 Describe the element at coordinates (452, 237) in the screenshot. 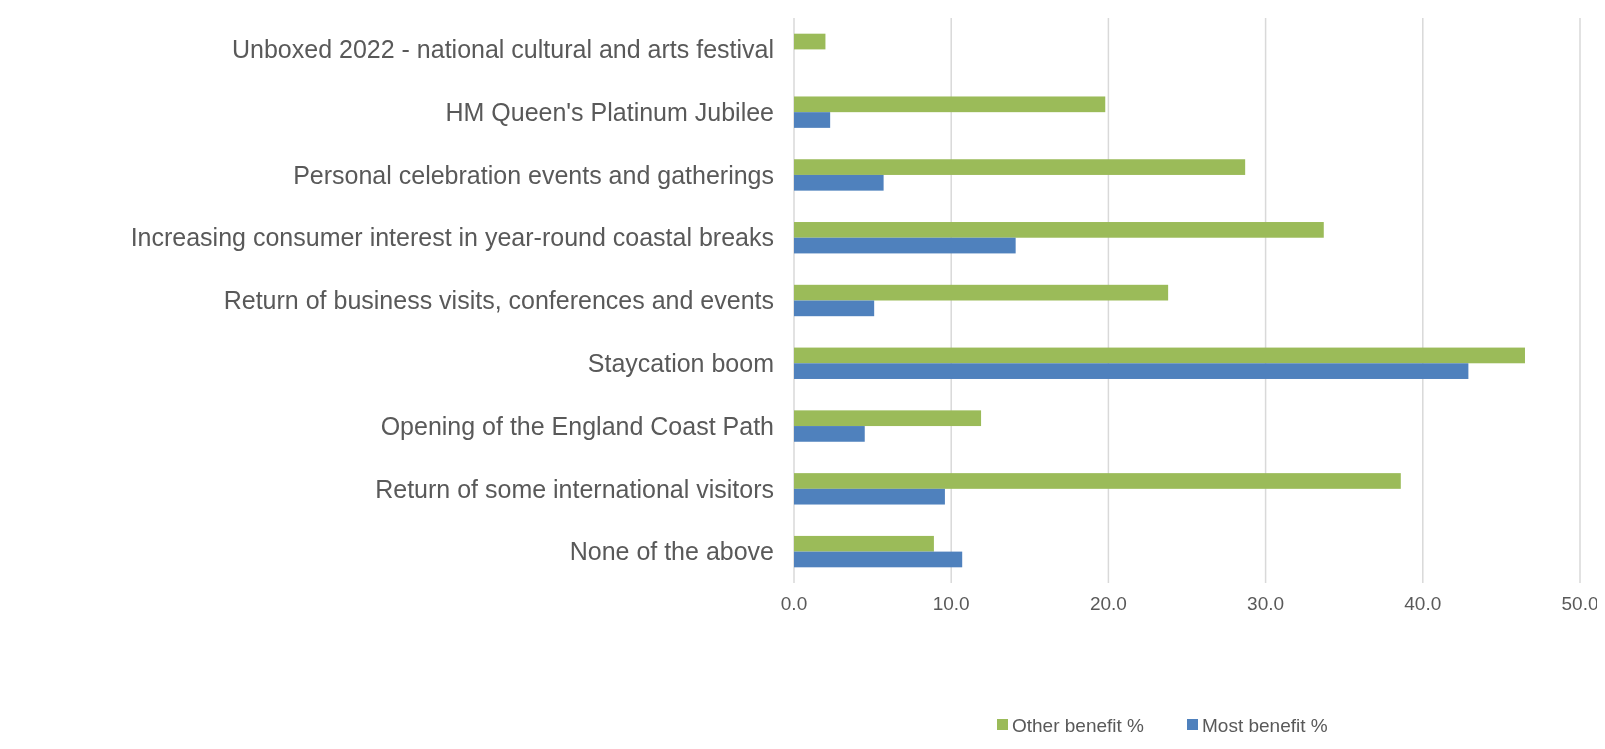

I see `y-tick-label: Increasing consumer interest in year-round coastal breaks` at that location.